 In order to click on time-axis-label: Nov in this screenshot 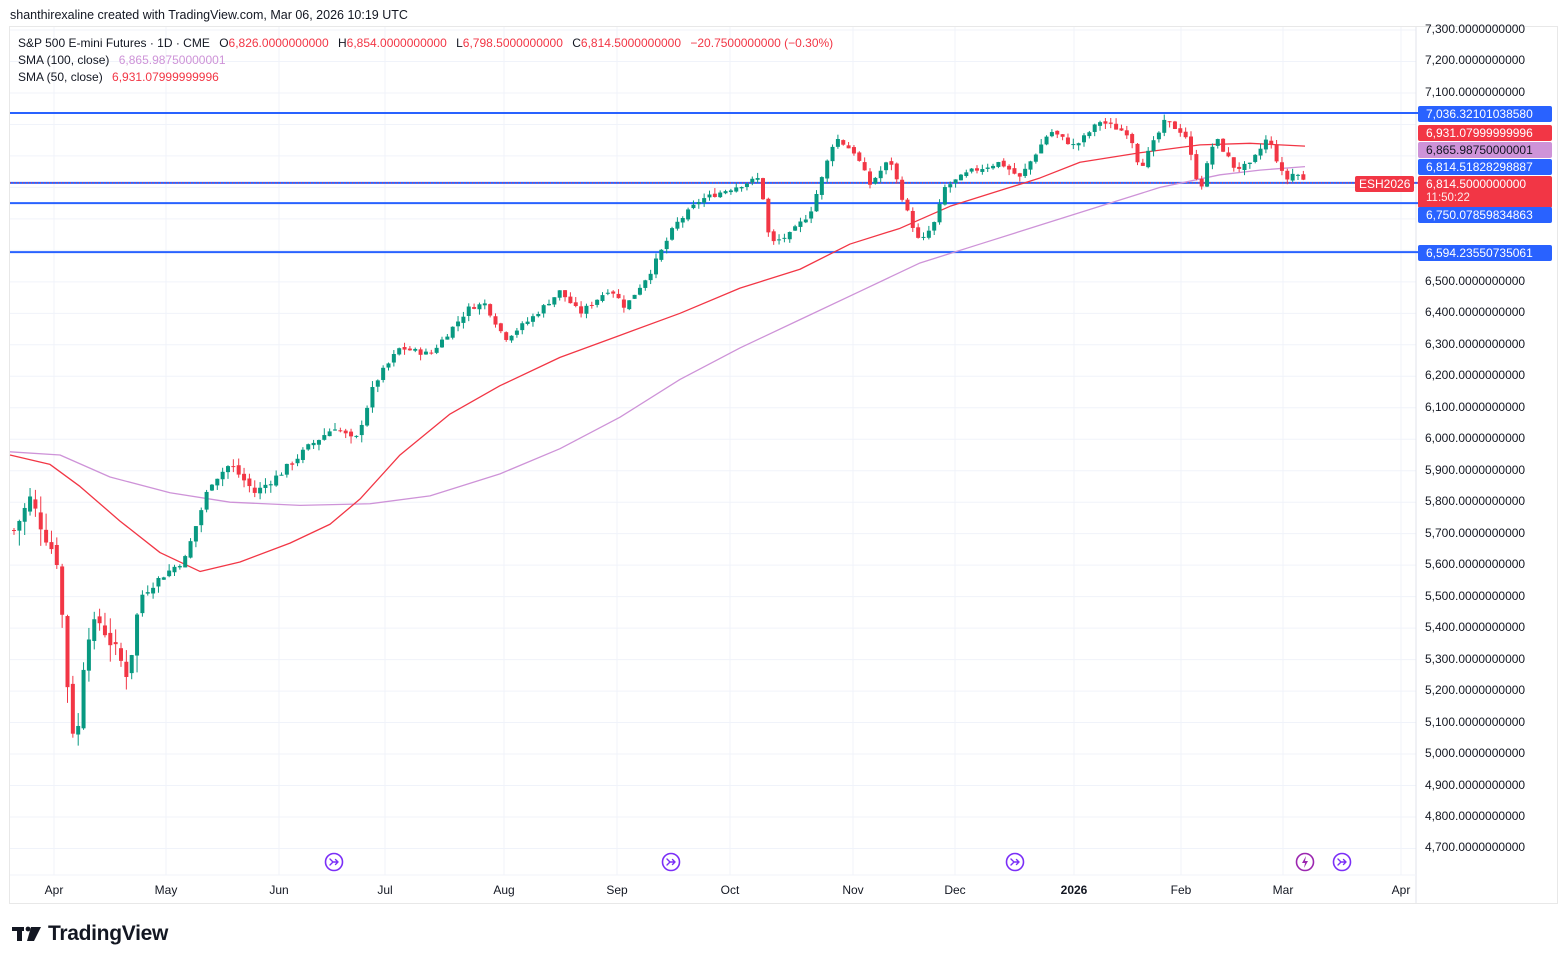, I will do `click(853, 890)`.